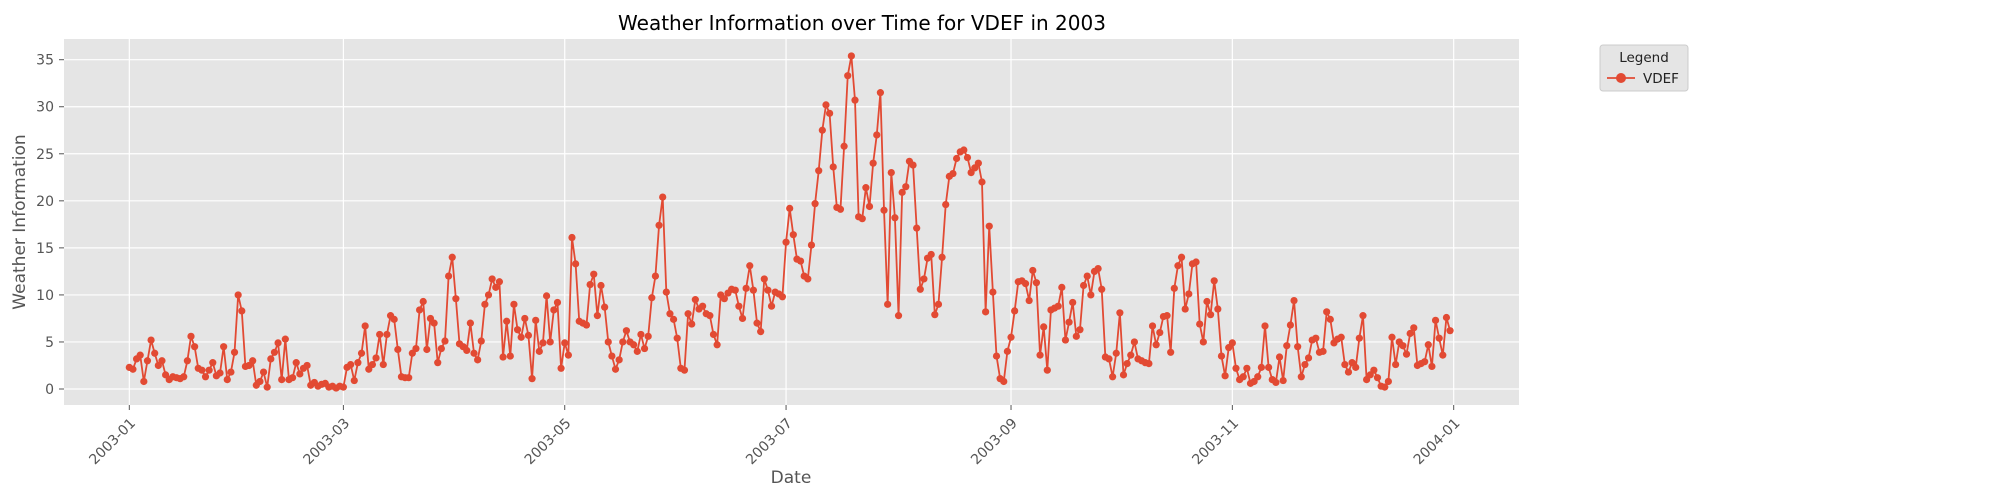 The height and width of the screenshot is (500, 2000). Describe the element at coordinates (45, 296) in the screenshot. I see `y-tick-label: 10` at that location.